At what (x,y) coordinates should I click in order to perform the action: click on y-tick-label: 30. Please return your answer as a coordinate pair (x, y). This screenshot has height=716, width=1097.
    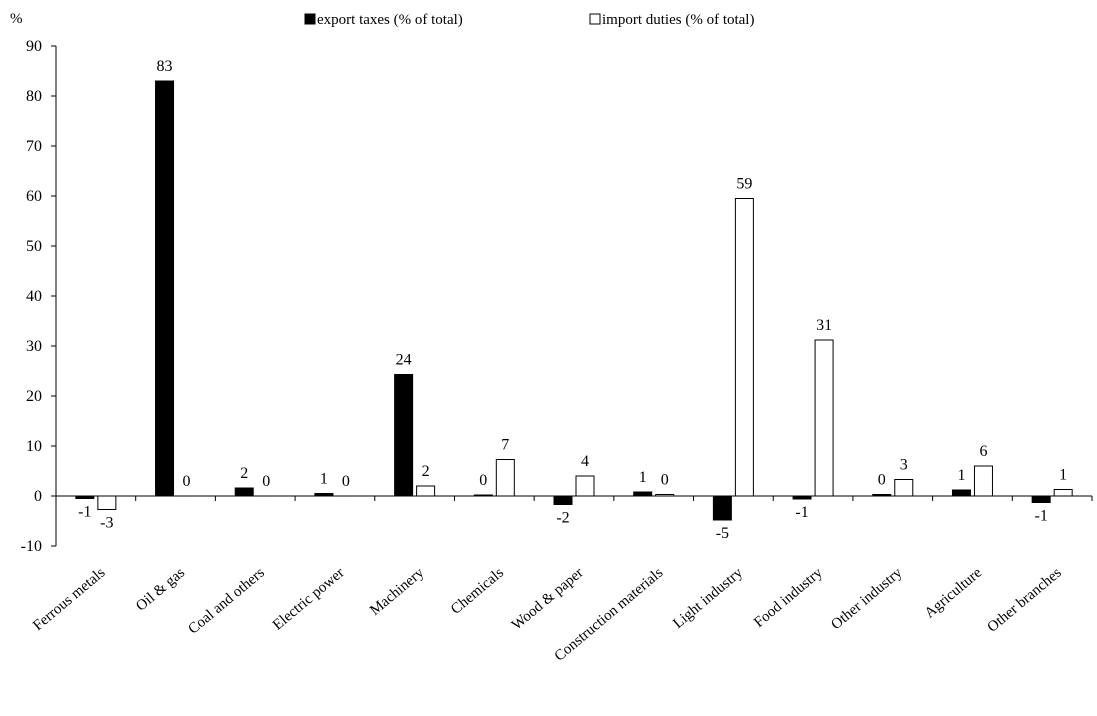
    Looking at the image, I should click on (34, 346).